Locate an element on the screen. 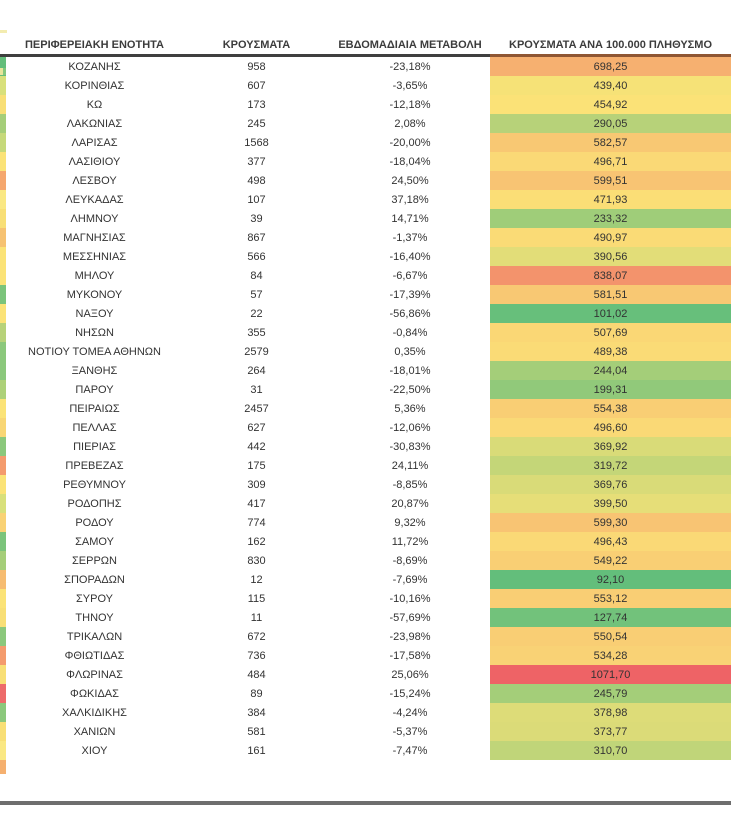 The image size is (734, 819). table-row: ΛΑΚΩΝΙΑΣ 245 2,08% 290,05 is located at coordinates (365, 123).